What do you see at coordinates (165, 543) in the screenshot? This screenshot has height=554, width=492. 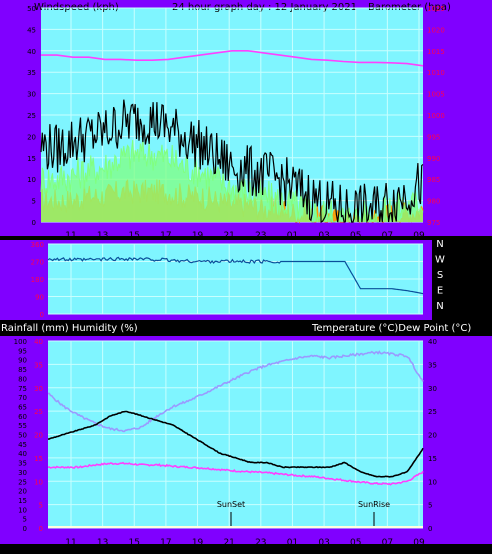 I see `temp-xtick-label: 17` at bounding box center [165, 543].